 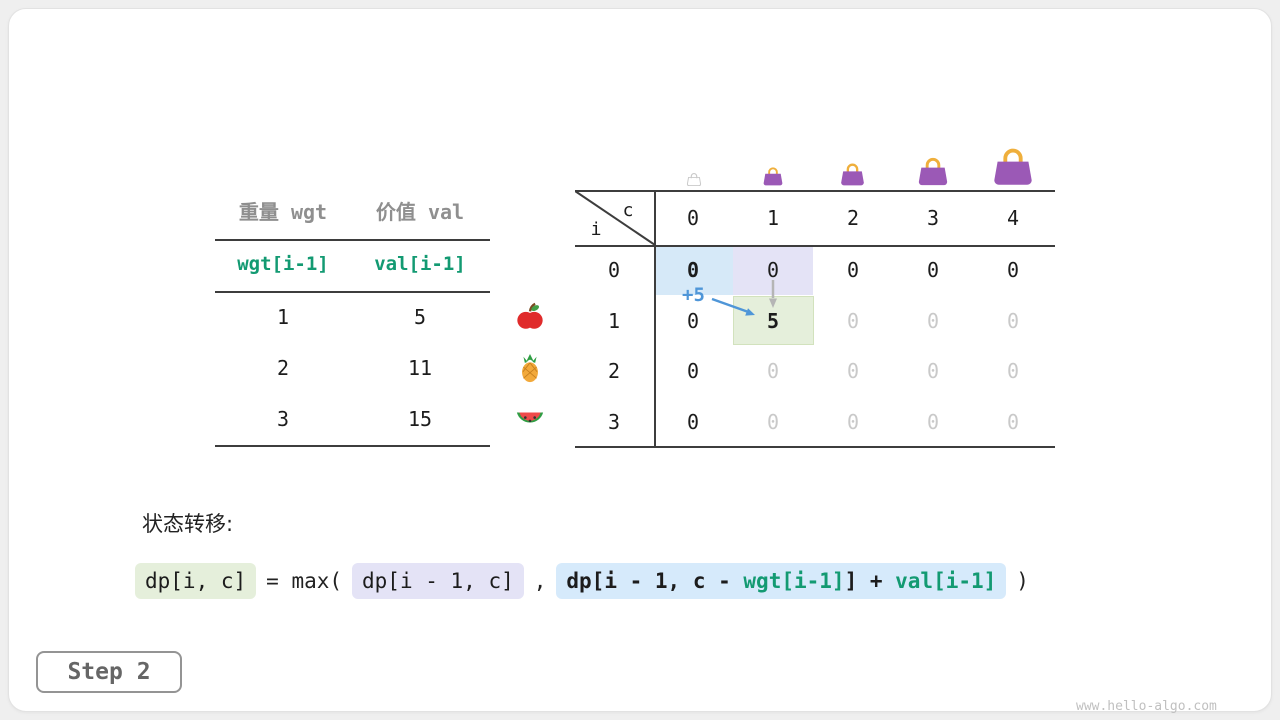 What do you see at coordinates (933, 217) in the screenshot?
I see `dp-col-header-3: 3` at bounding box center [933, 217].